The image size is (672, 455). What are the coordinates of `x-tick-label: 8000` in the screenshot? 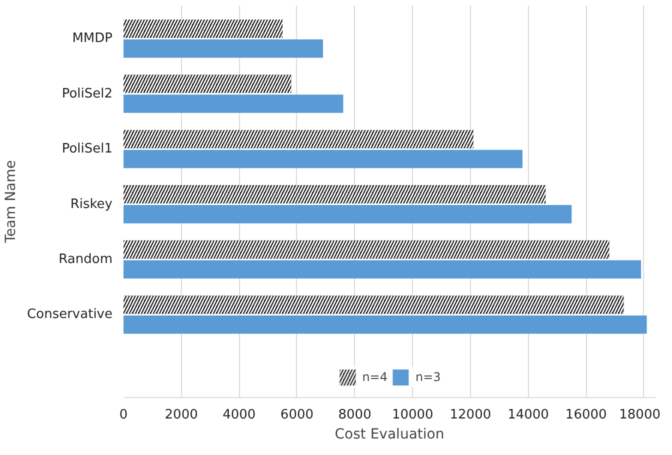 It's located at (355, 415).